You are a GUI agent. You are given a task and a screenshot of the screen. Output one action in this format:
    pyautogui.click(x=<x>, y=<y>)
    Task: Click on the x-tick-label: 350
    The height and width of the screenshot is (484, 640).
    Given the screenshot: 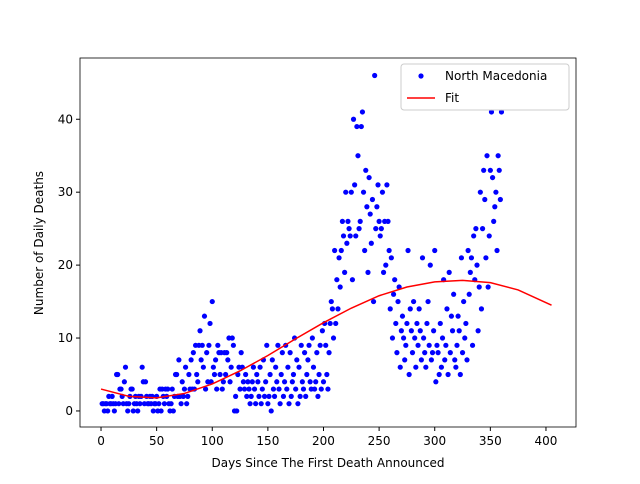 What is the action you would take?
    pyautogui.click(x=490, y=441)
    